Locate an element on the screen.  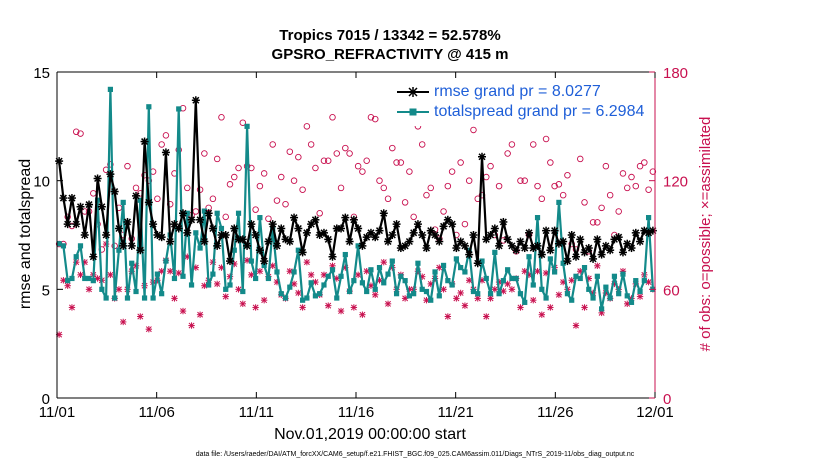
y-left-tick-label: 0 is located at coordinates (46, 399).